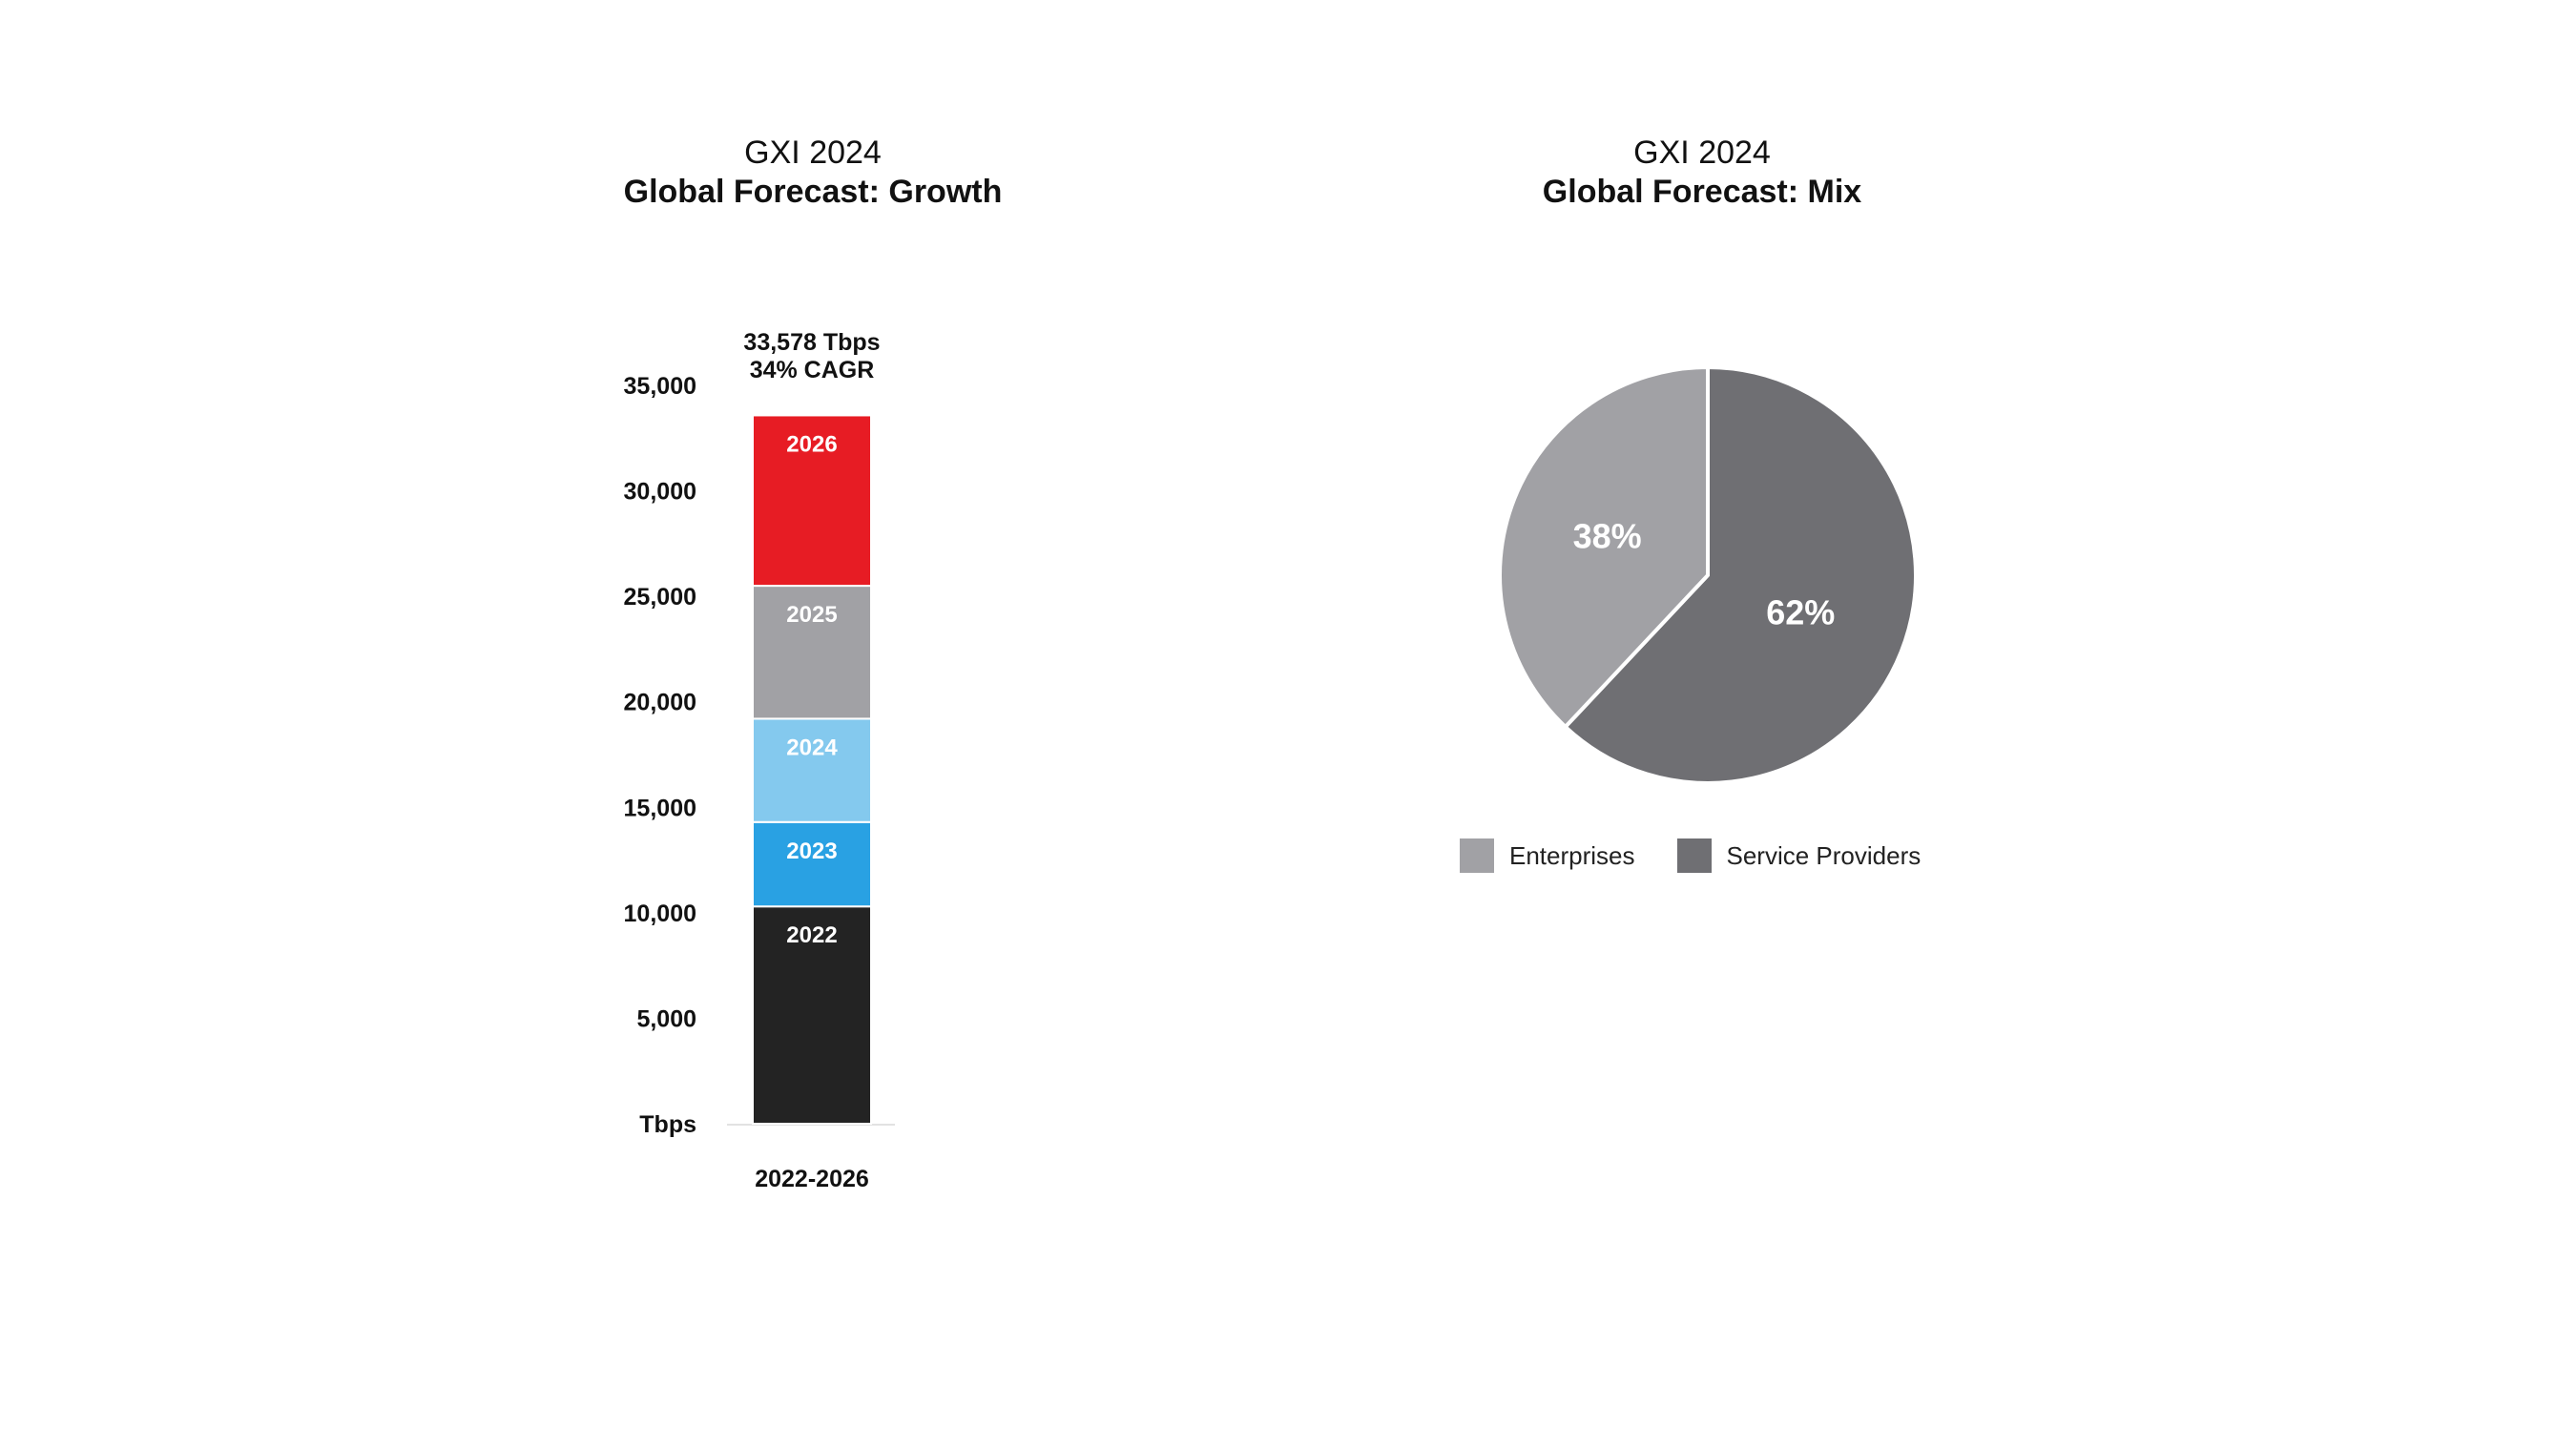 This screenshot has width=2576, height=1449. Describe the element at coordinates (812, 770) in the screenshot. I see `bar-segment-2024` at that location.